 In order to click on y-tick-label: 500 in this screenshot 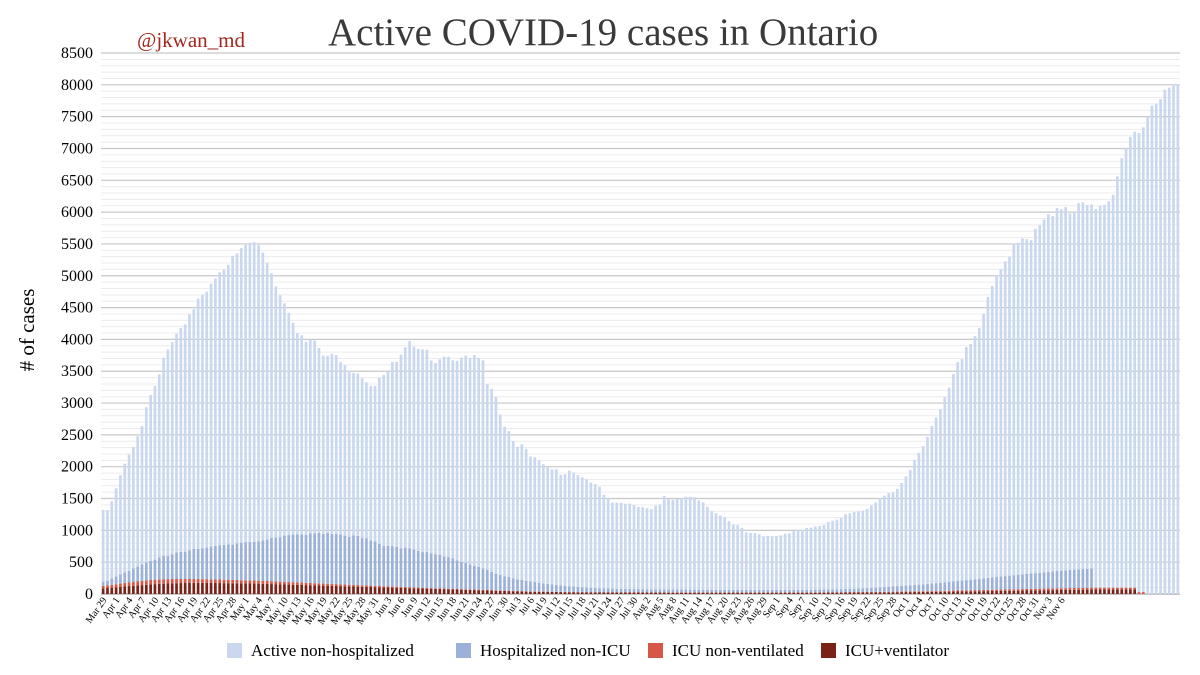, I will do `click(81, 562)`.